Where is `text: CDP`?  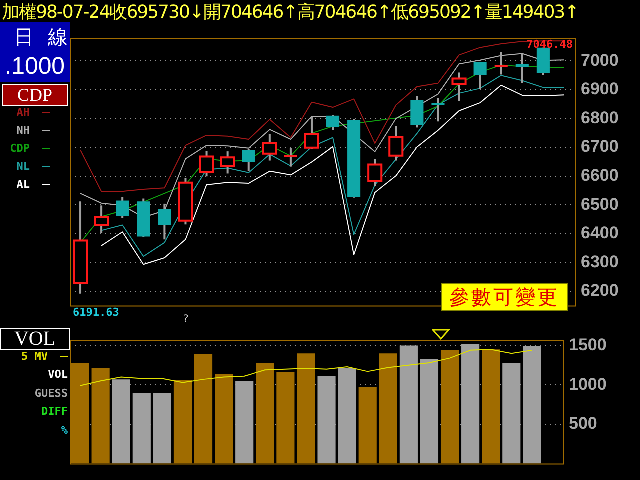 text: CDP is located at coordinates (35, 95).